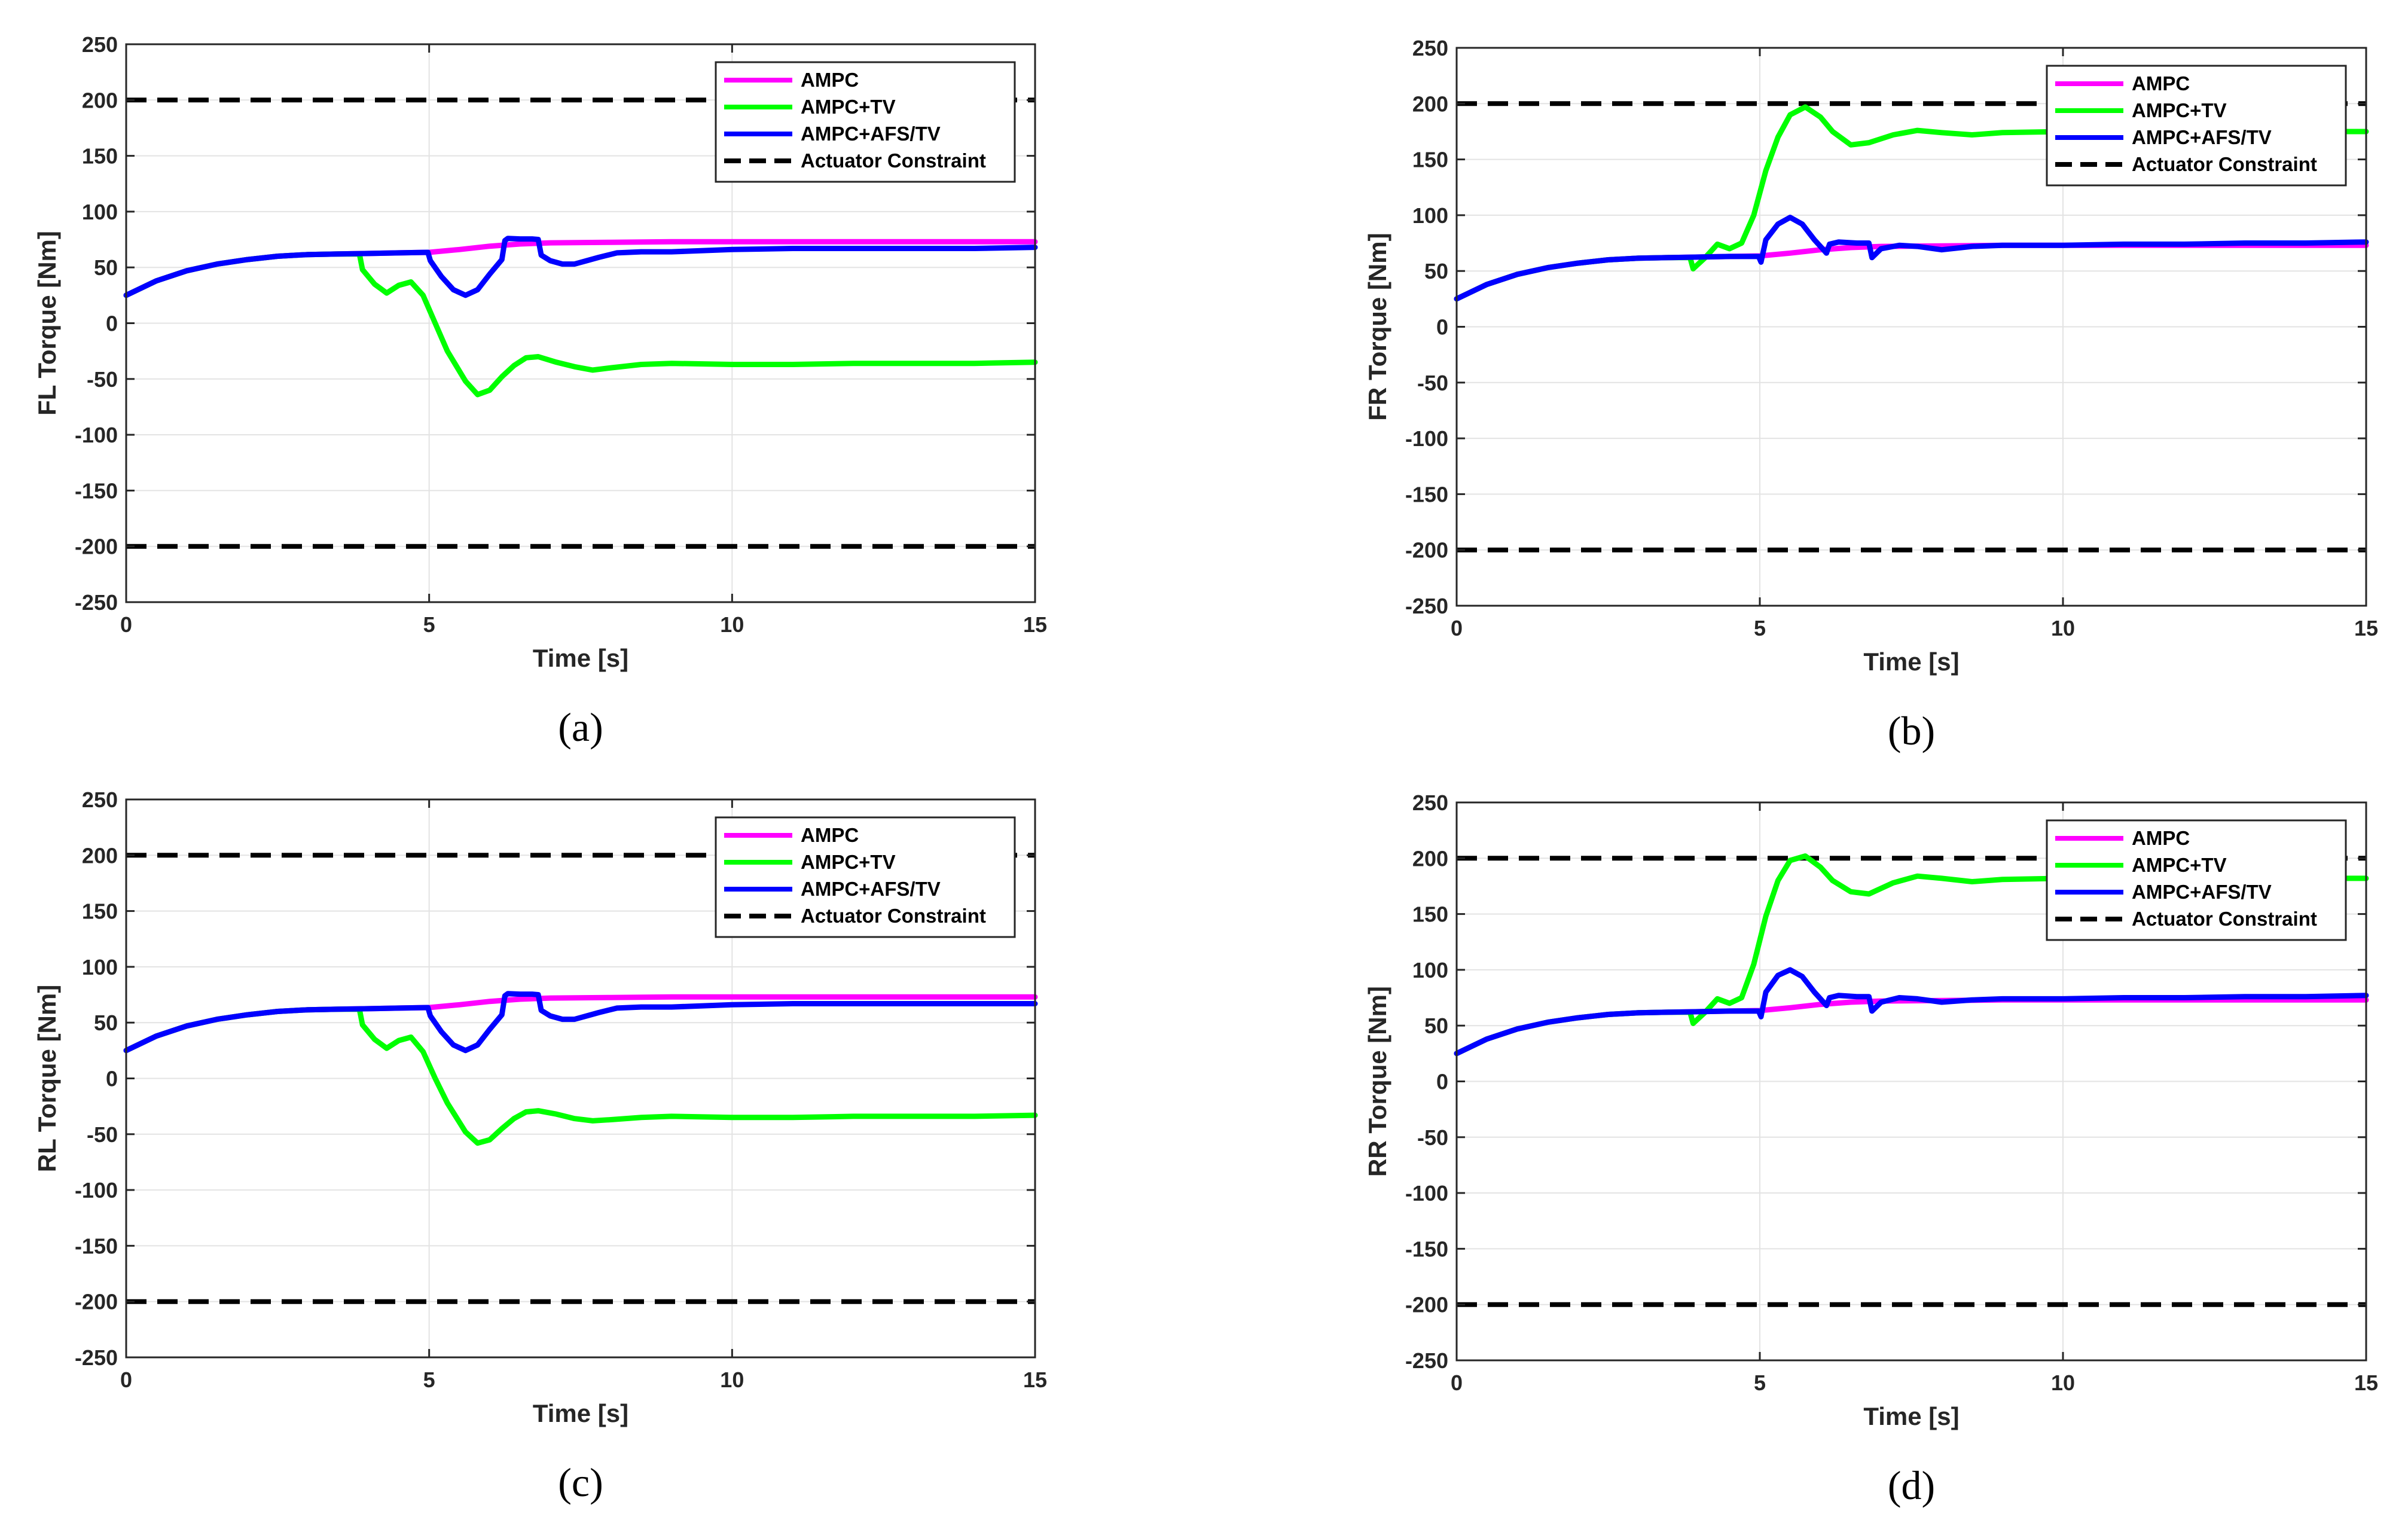  I want to click on y-axis-label: RL Torque [Nm], so click(47, 1078).